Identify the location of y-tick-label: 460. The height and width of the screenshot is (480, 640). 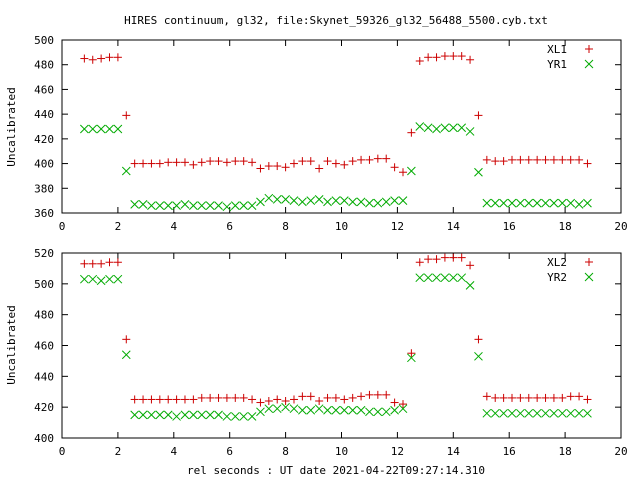
(44, 89).